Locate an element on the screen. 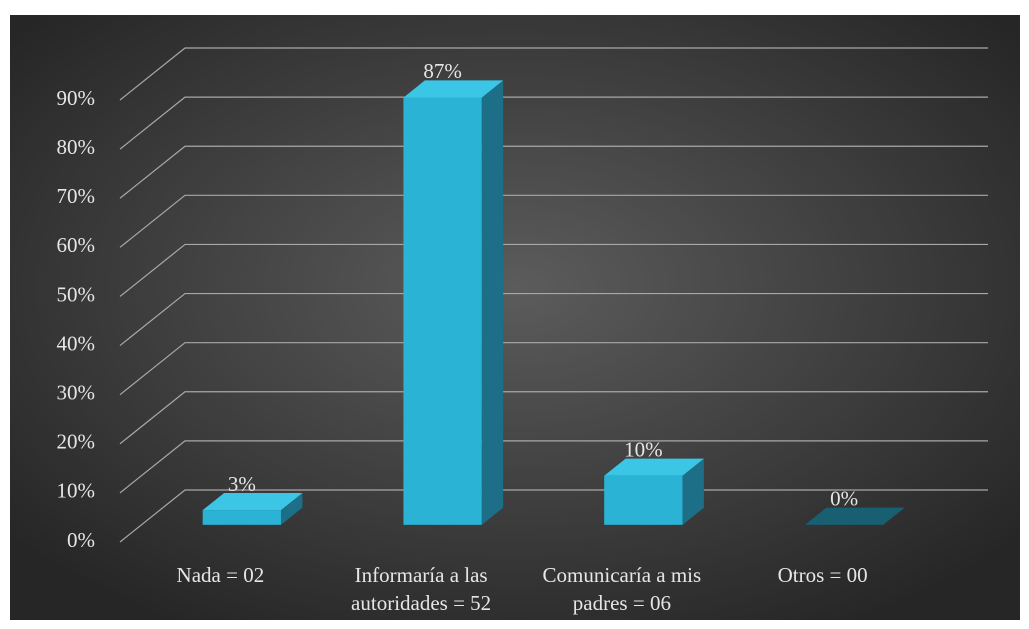  x-tick-label: Comunicaría a mis padres = 06 is located at coordinates (622, 589).